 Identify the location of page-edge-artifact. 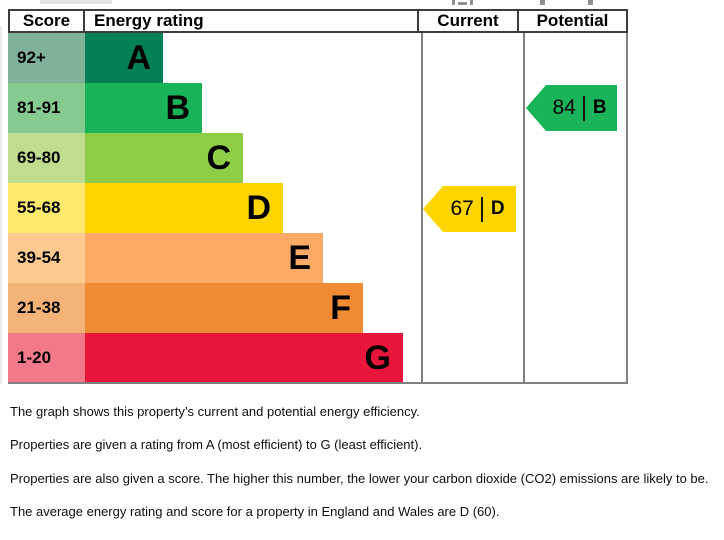
(1, 205).